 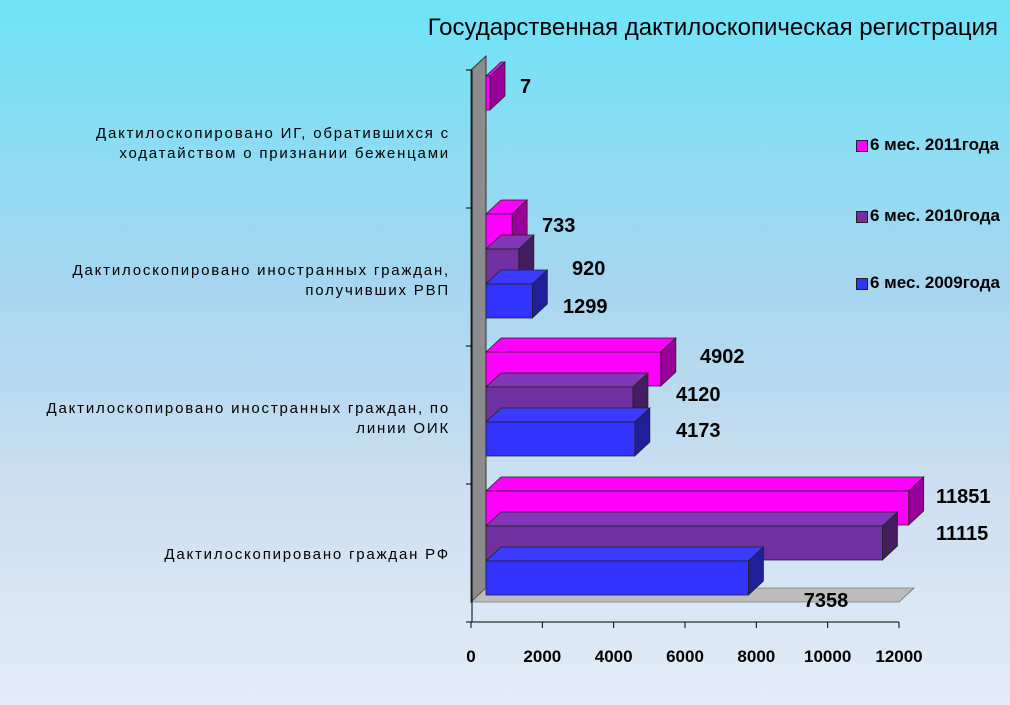 I want to click on legend-item-2009: 6 мес. 2009года, so click(x=928, y=283).